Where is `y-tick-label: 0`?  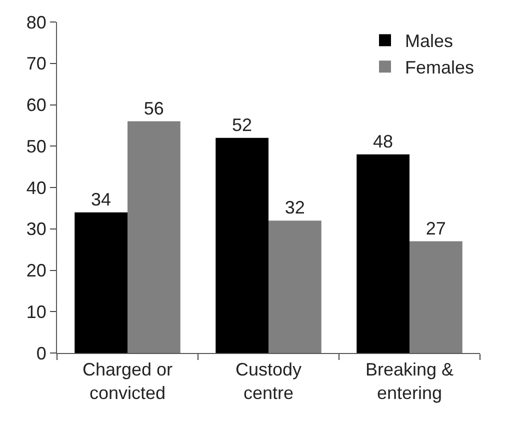
y-tick-label: 0 is located at coordinates (41, 353).